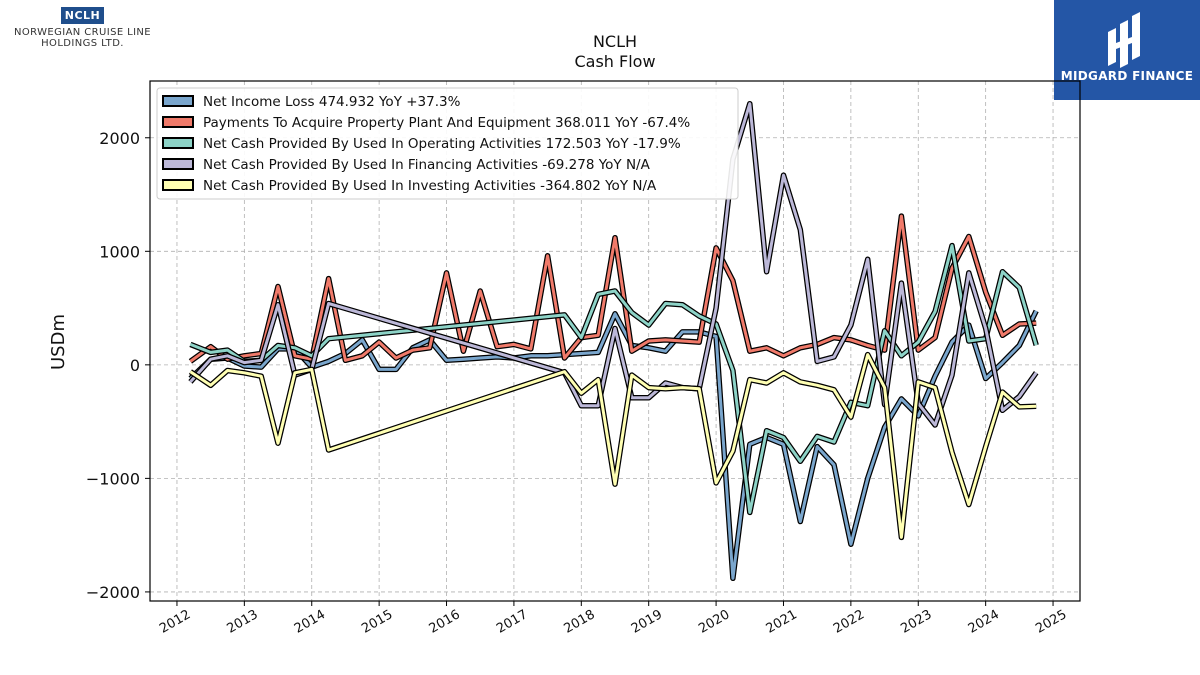  What do you see at coordinates (113, 592) in the screenshot?
I see `y-tick-label: −2000` at bounding box center [113, 592].